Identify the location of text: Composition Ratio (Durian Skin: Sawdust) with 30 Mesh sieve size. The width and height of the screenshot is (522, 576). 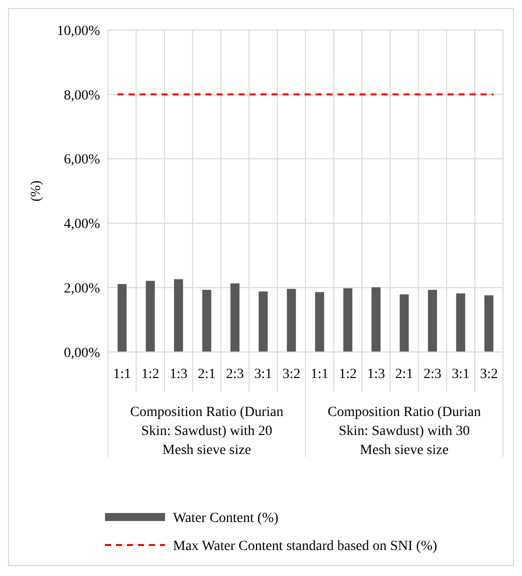
(404, 431).